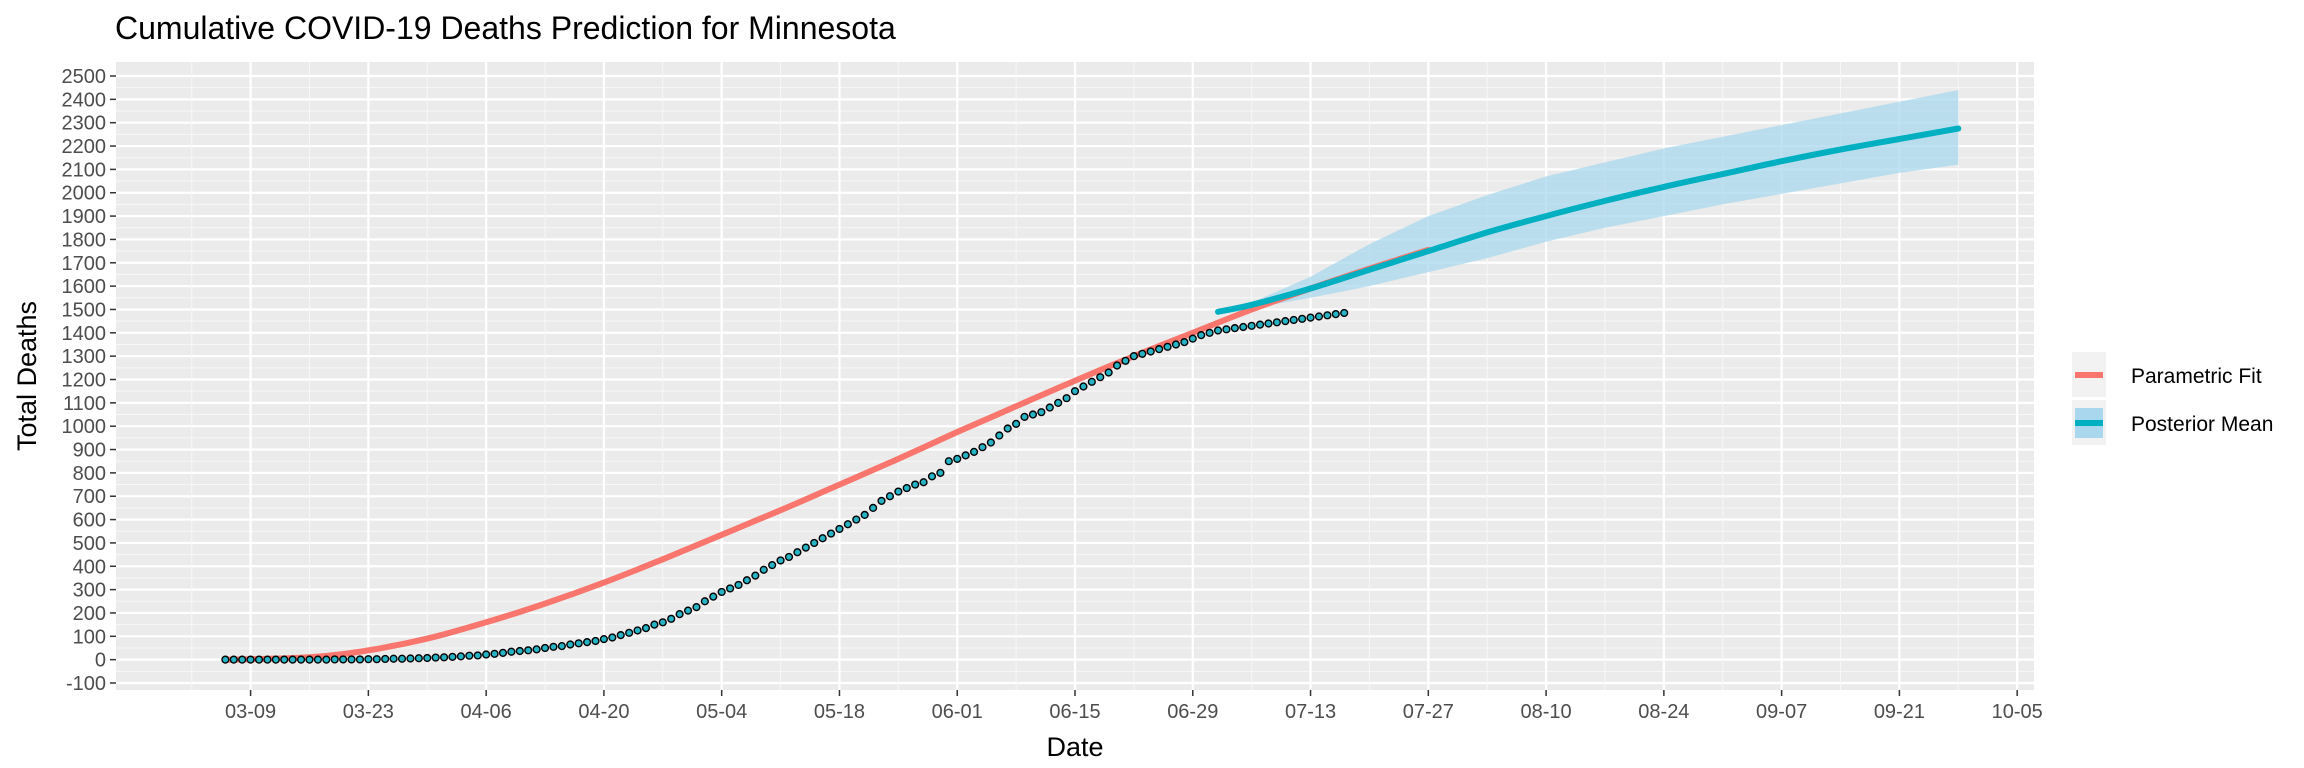 The width and height of the screenshot is (2304, 768). Describe the element at coordinates (84, 240) in the screenshot. I see `y-tick-label: 1800` at that location.